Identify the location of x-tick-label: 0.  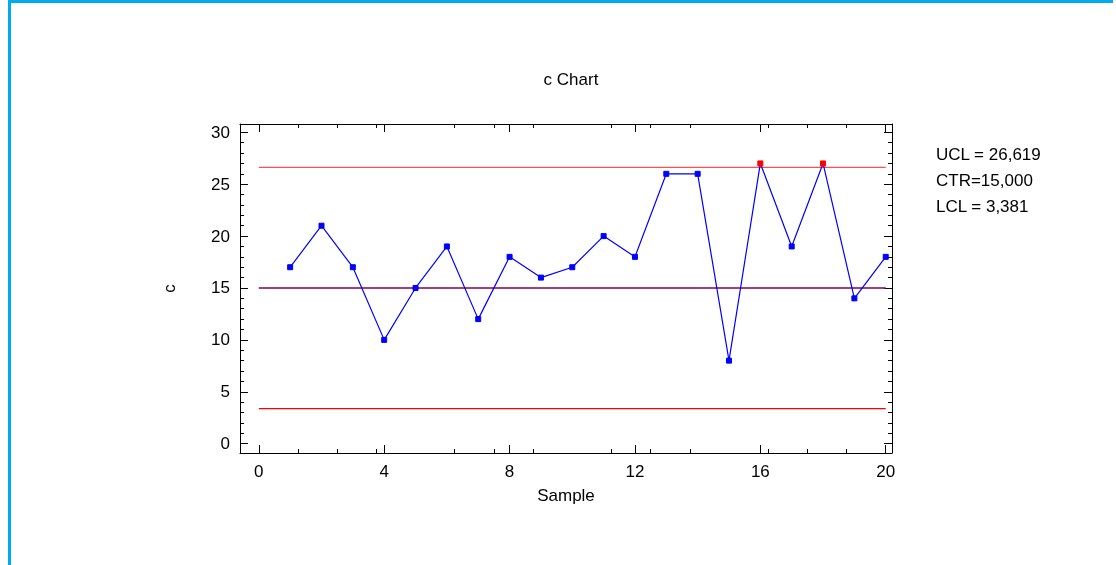
(259, 471).